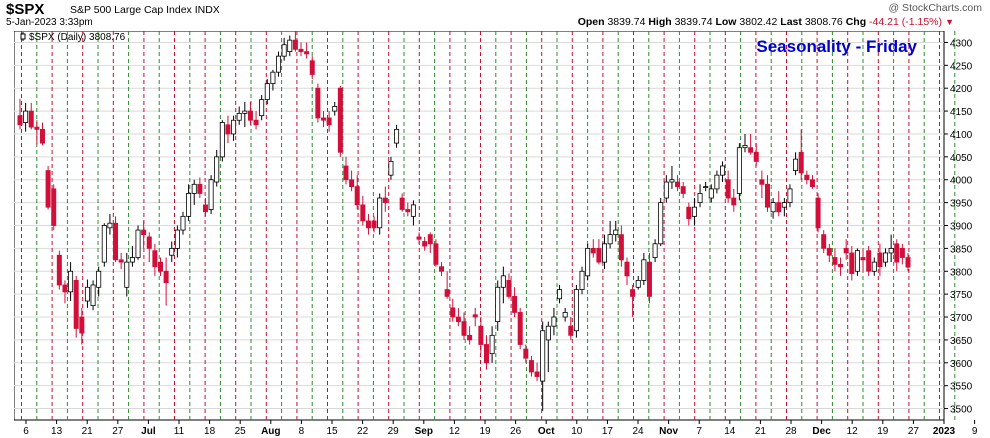  I want to click on x-tick-label: Oct, so click(546, 431).